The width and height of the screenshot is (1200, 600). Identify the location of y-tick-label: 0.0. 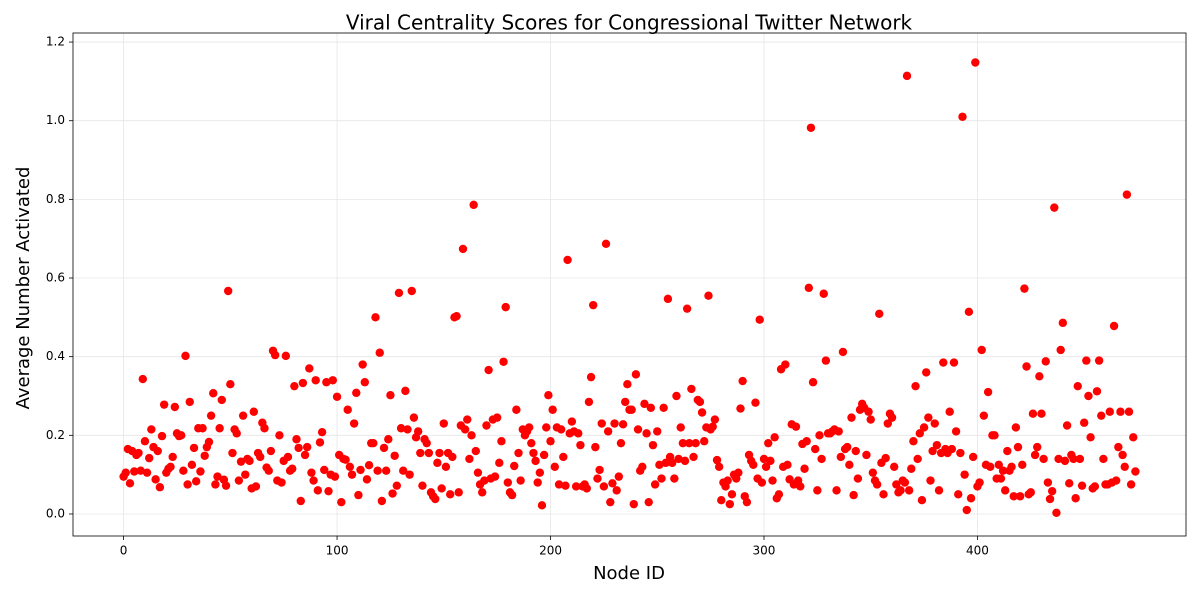
(55, 513).